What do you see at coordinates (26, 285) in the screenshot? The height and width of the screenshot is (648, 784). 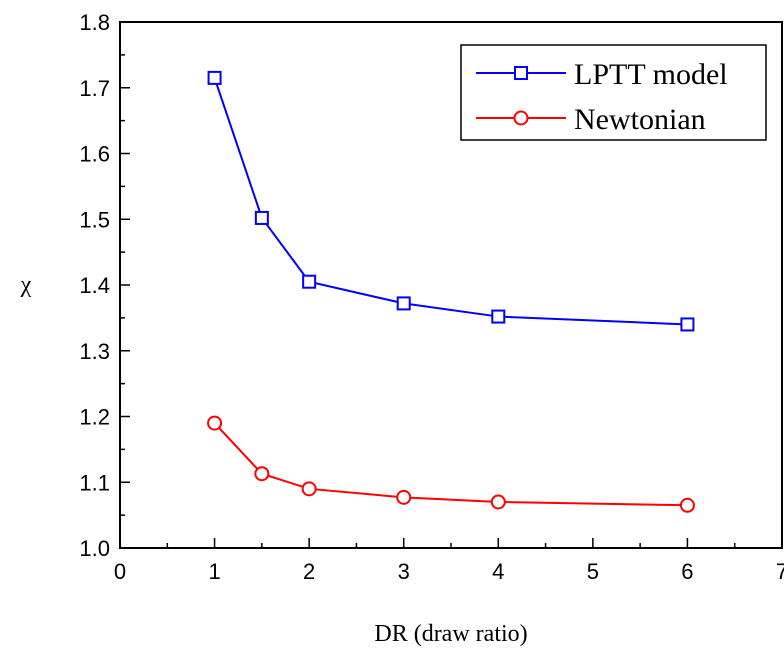 I see `y-axis-title: χ` at bounding box center [26, 285].